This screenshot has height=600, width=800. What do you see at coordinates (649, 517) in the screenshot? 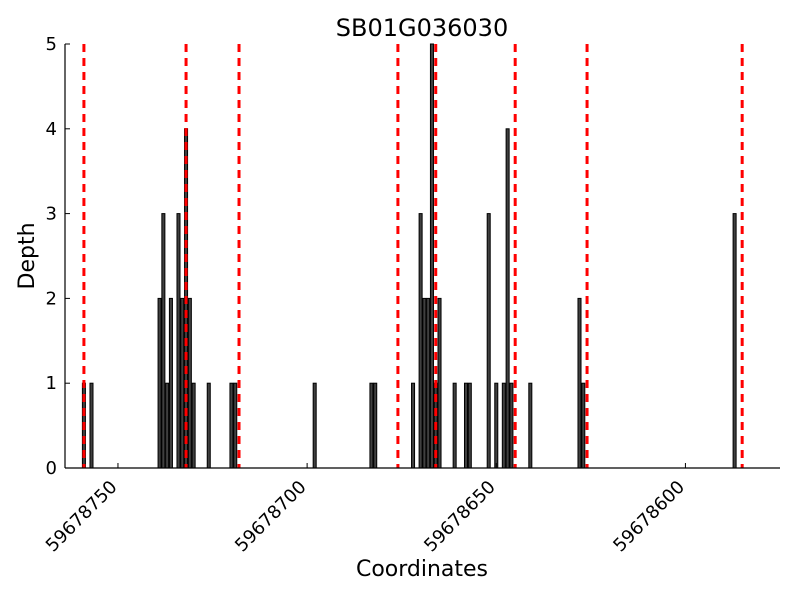
I see `x-tick-label: 59678600` at bounding box center [649, 517].